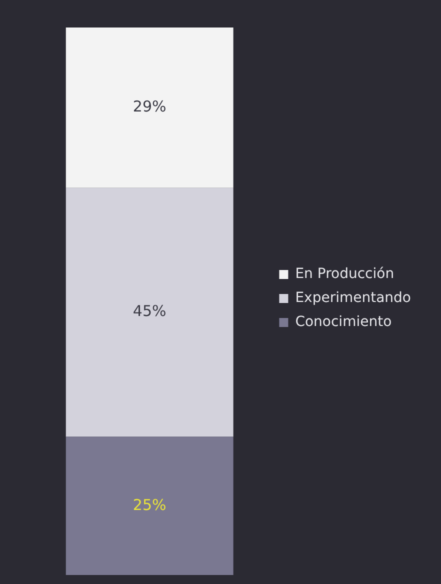 The width and height of the screenshot is (441, 584). I want to click on legend-label: Experimentando, so click(353, 298).